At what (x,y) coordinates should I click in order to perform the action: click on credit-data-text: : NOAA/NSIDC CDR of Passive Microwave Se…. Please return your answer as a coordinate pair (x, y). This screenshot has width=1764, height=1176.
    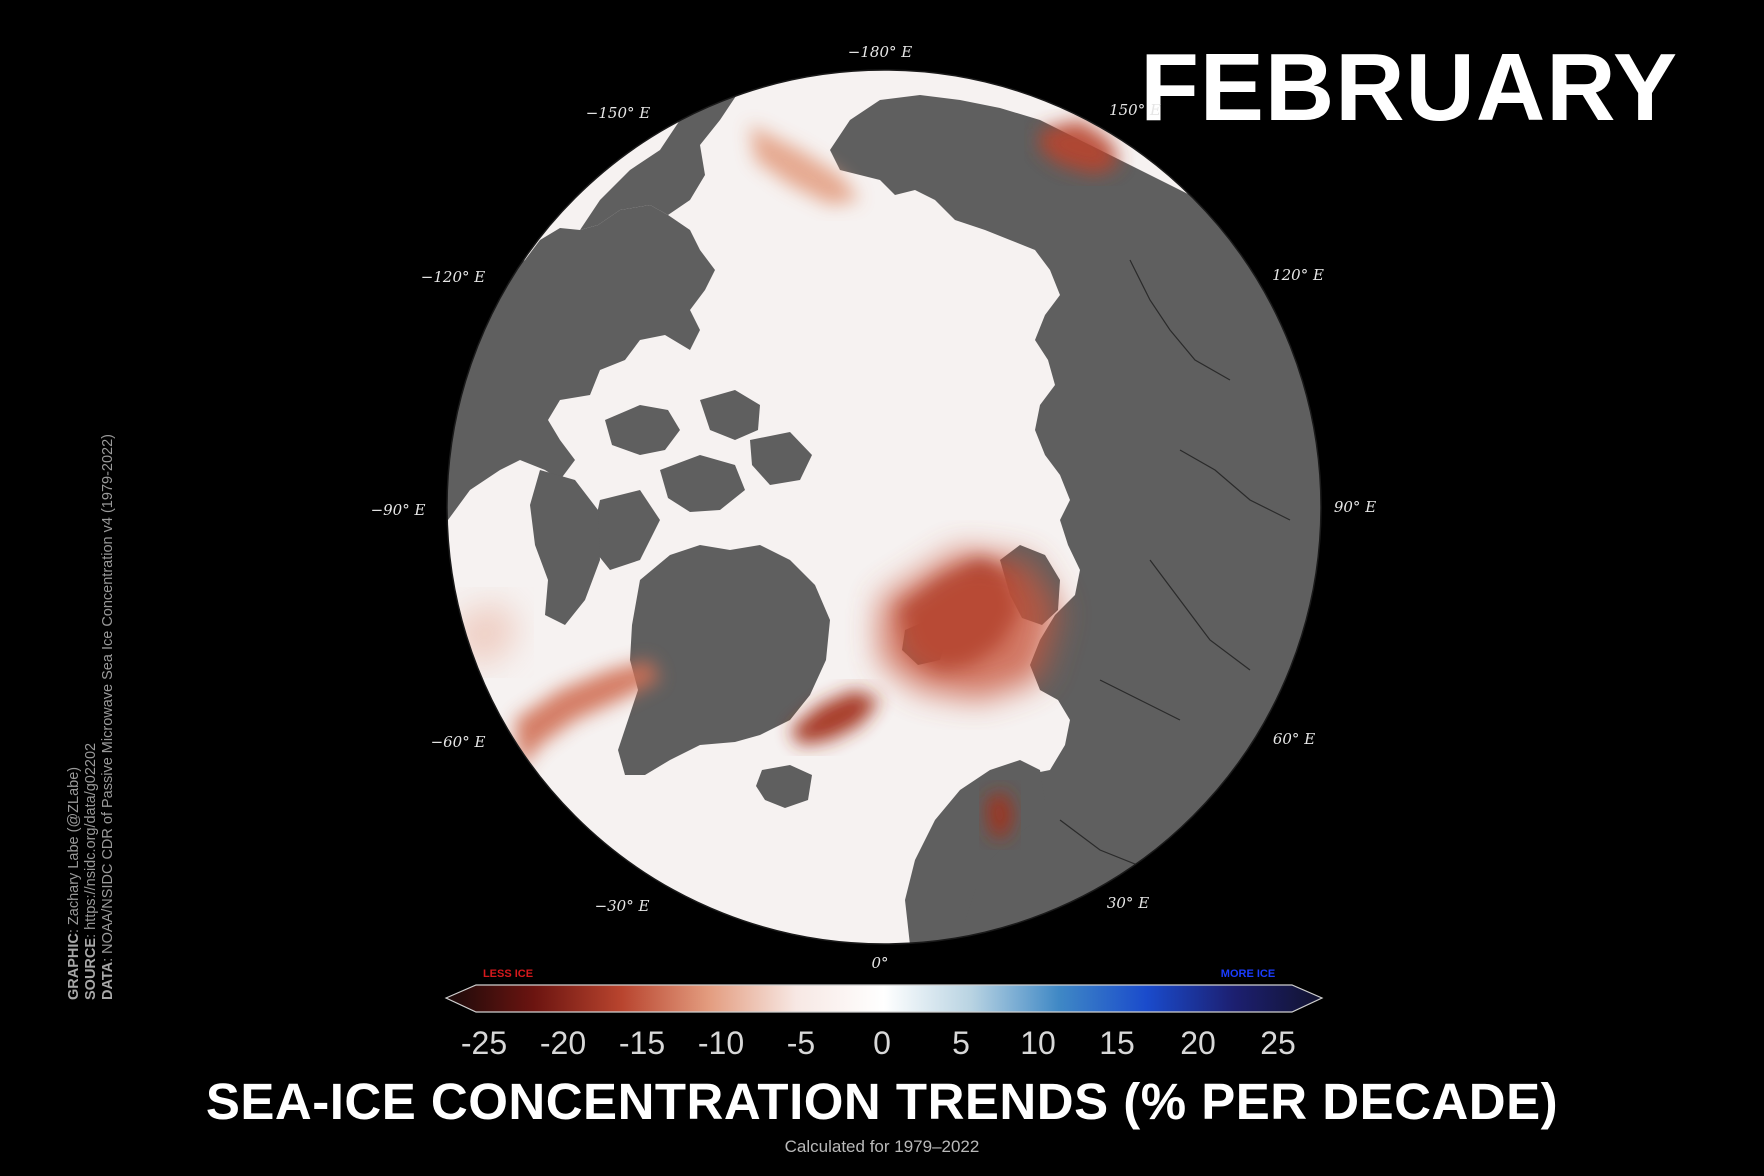
    Looking at the image, I should click on (108, 698).